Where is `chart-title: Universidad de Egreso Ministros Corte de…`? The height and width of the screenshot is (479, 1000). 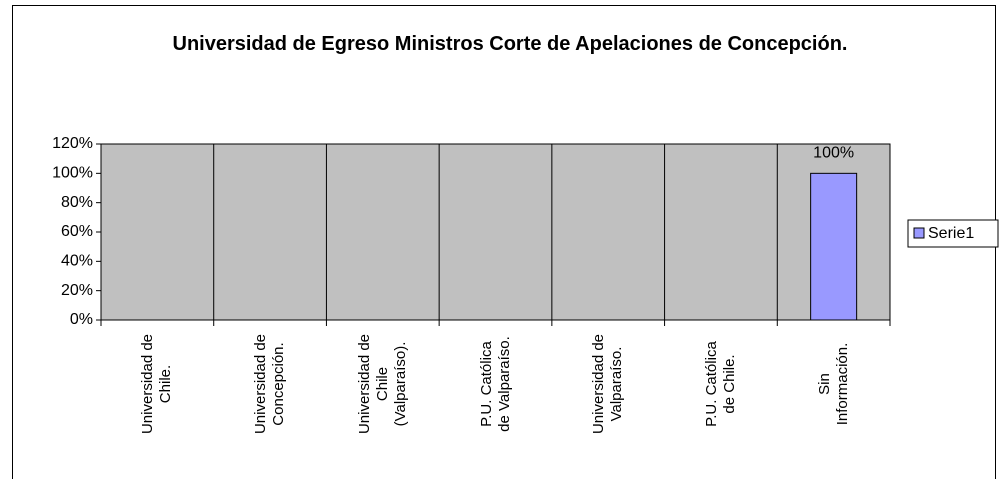
chart-title: Universidad de Egreso Ministros Corte de… is located at coordinates (510, 44).